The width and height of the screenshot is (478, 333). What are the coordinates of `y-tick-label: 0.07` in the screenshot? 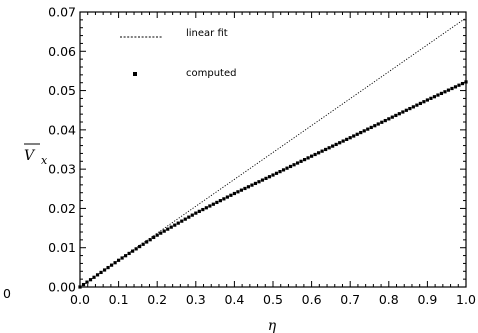 It's located at (62, 12).